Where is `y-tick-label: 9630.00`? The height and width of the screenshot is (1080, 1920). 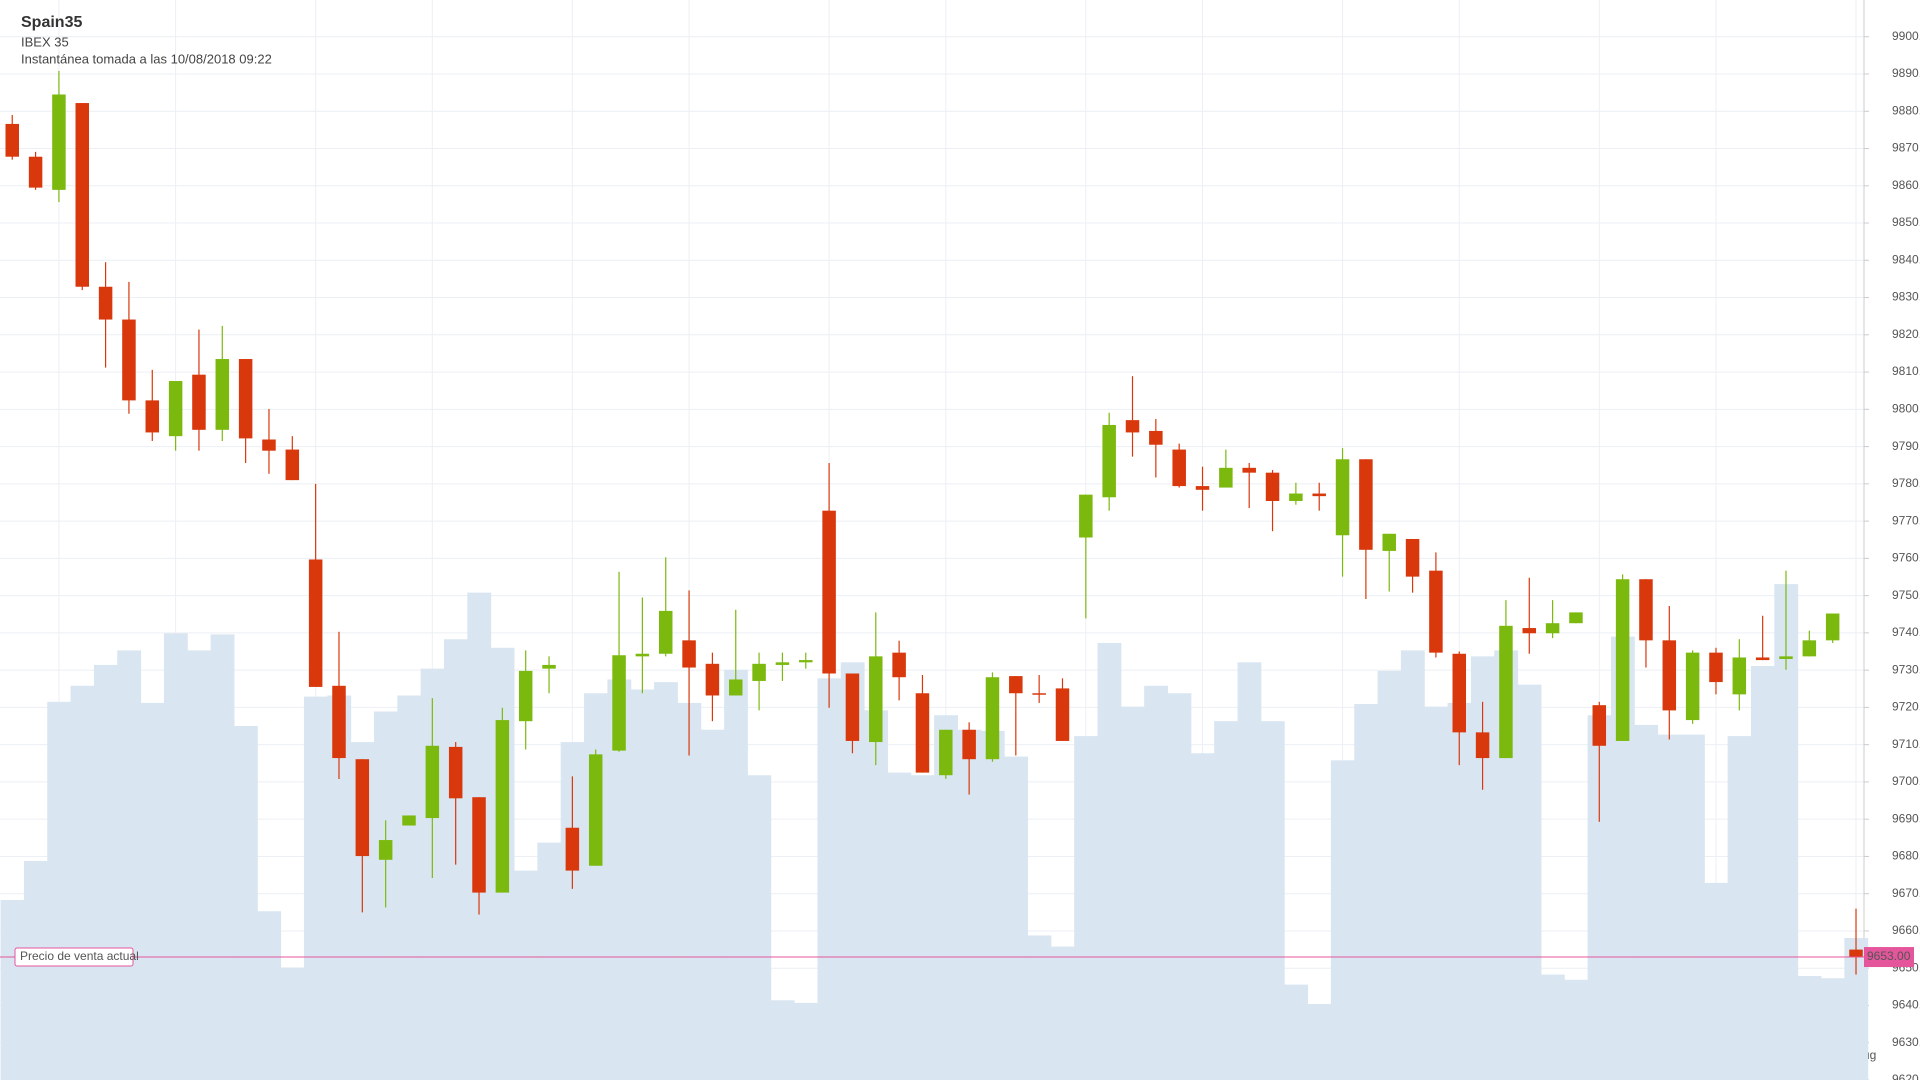 y-tick-label: 9630.00 is located at coordinates (1906, 1042).